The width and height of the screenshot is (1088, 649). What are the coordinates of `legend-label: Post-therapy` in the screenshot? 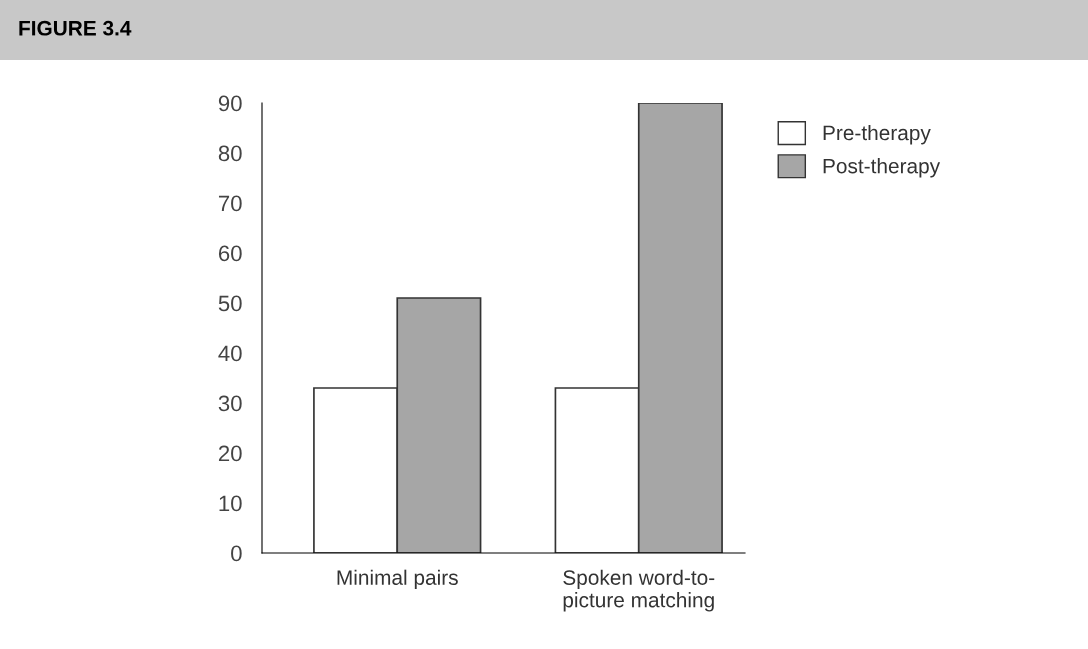 It's located at (882, 168).